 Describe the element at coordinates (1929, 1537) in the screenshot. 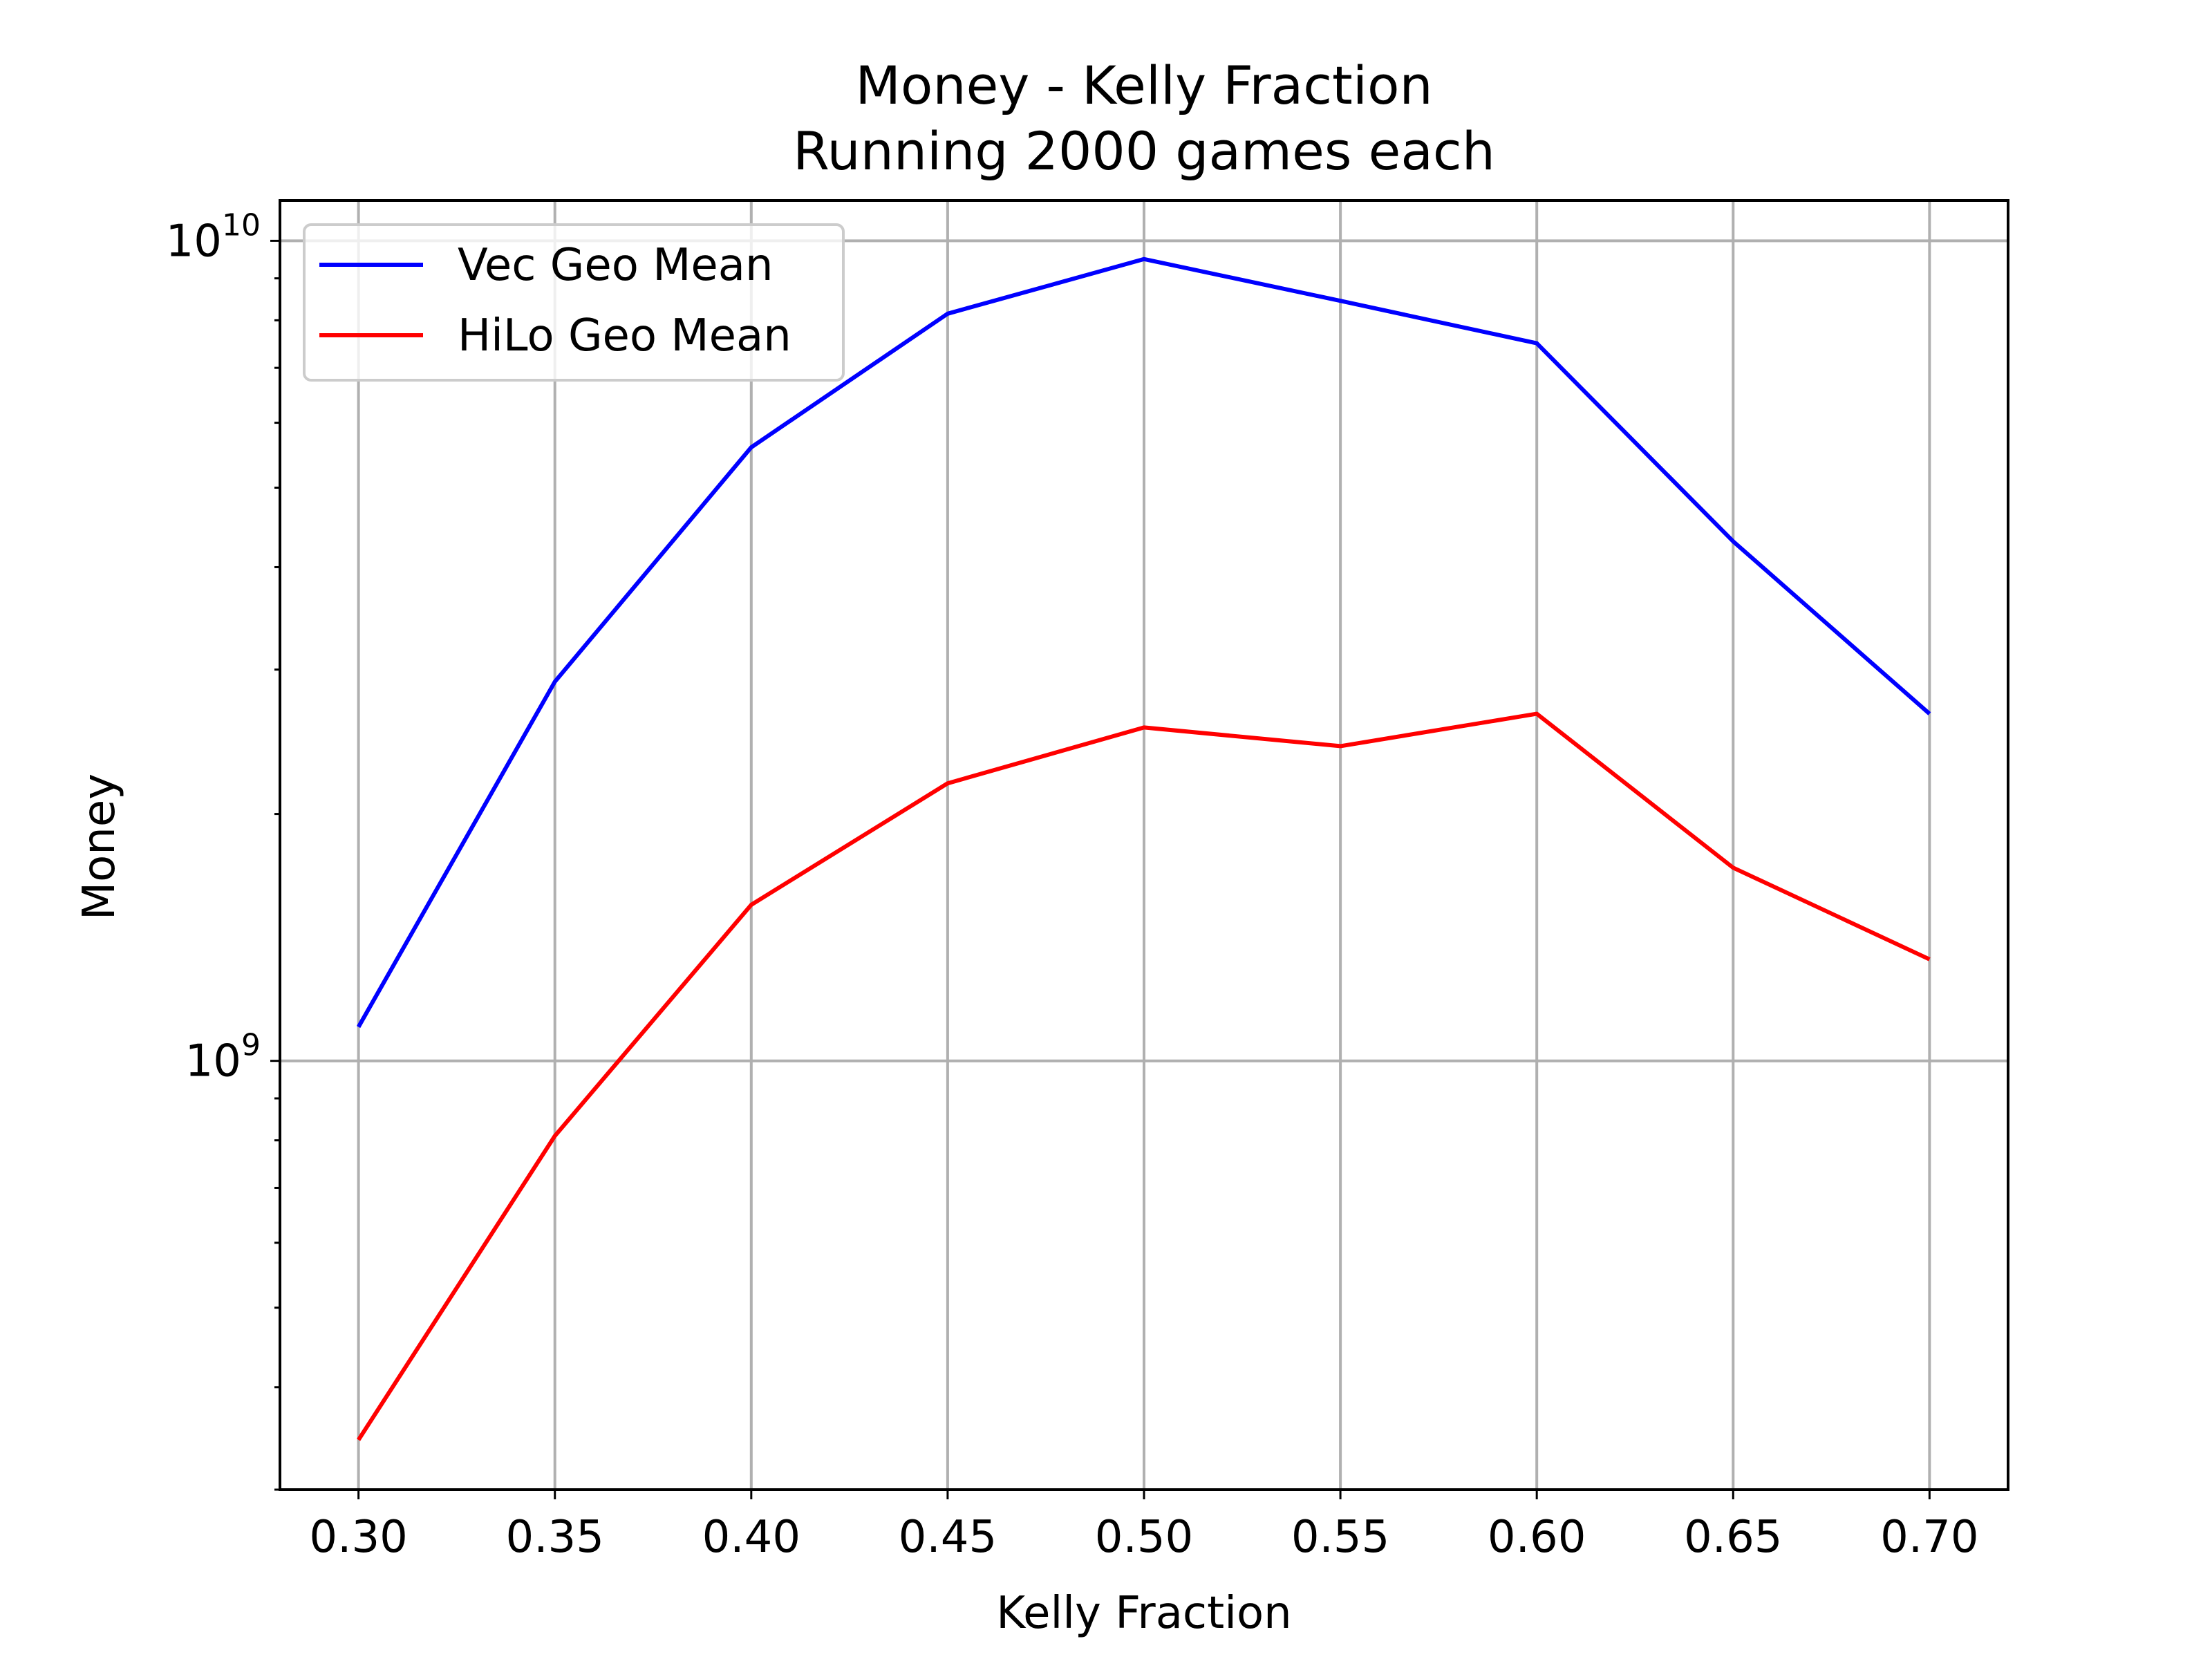

I see `x-tick-label: 0.70` at that location.